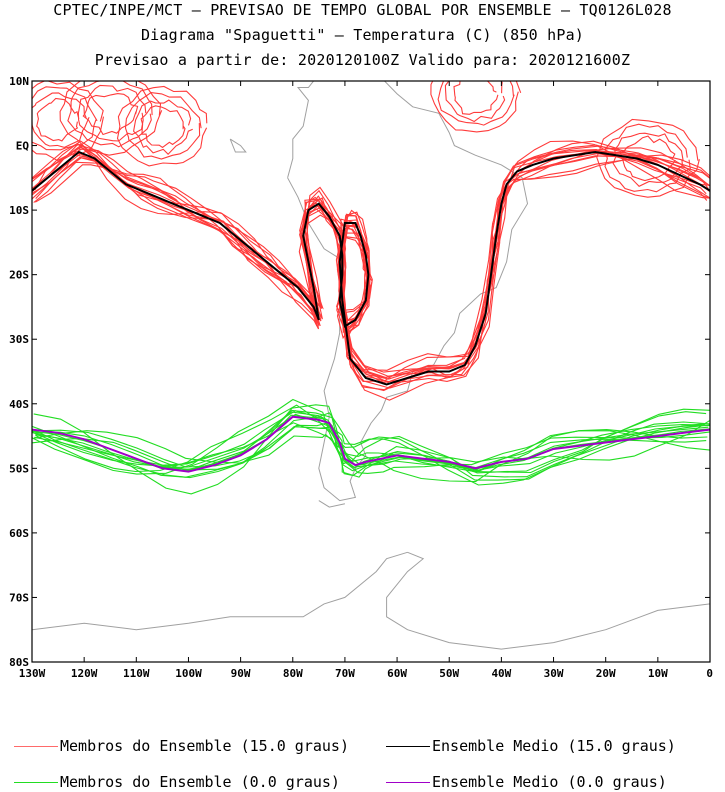 This screenshot has width=725, height=792. Describe the element at coordinates (19, 210) in the screenshot. I see `y-tick-label: 10S` at that location.